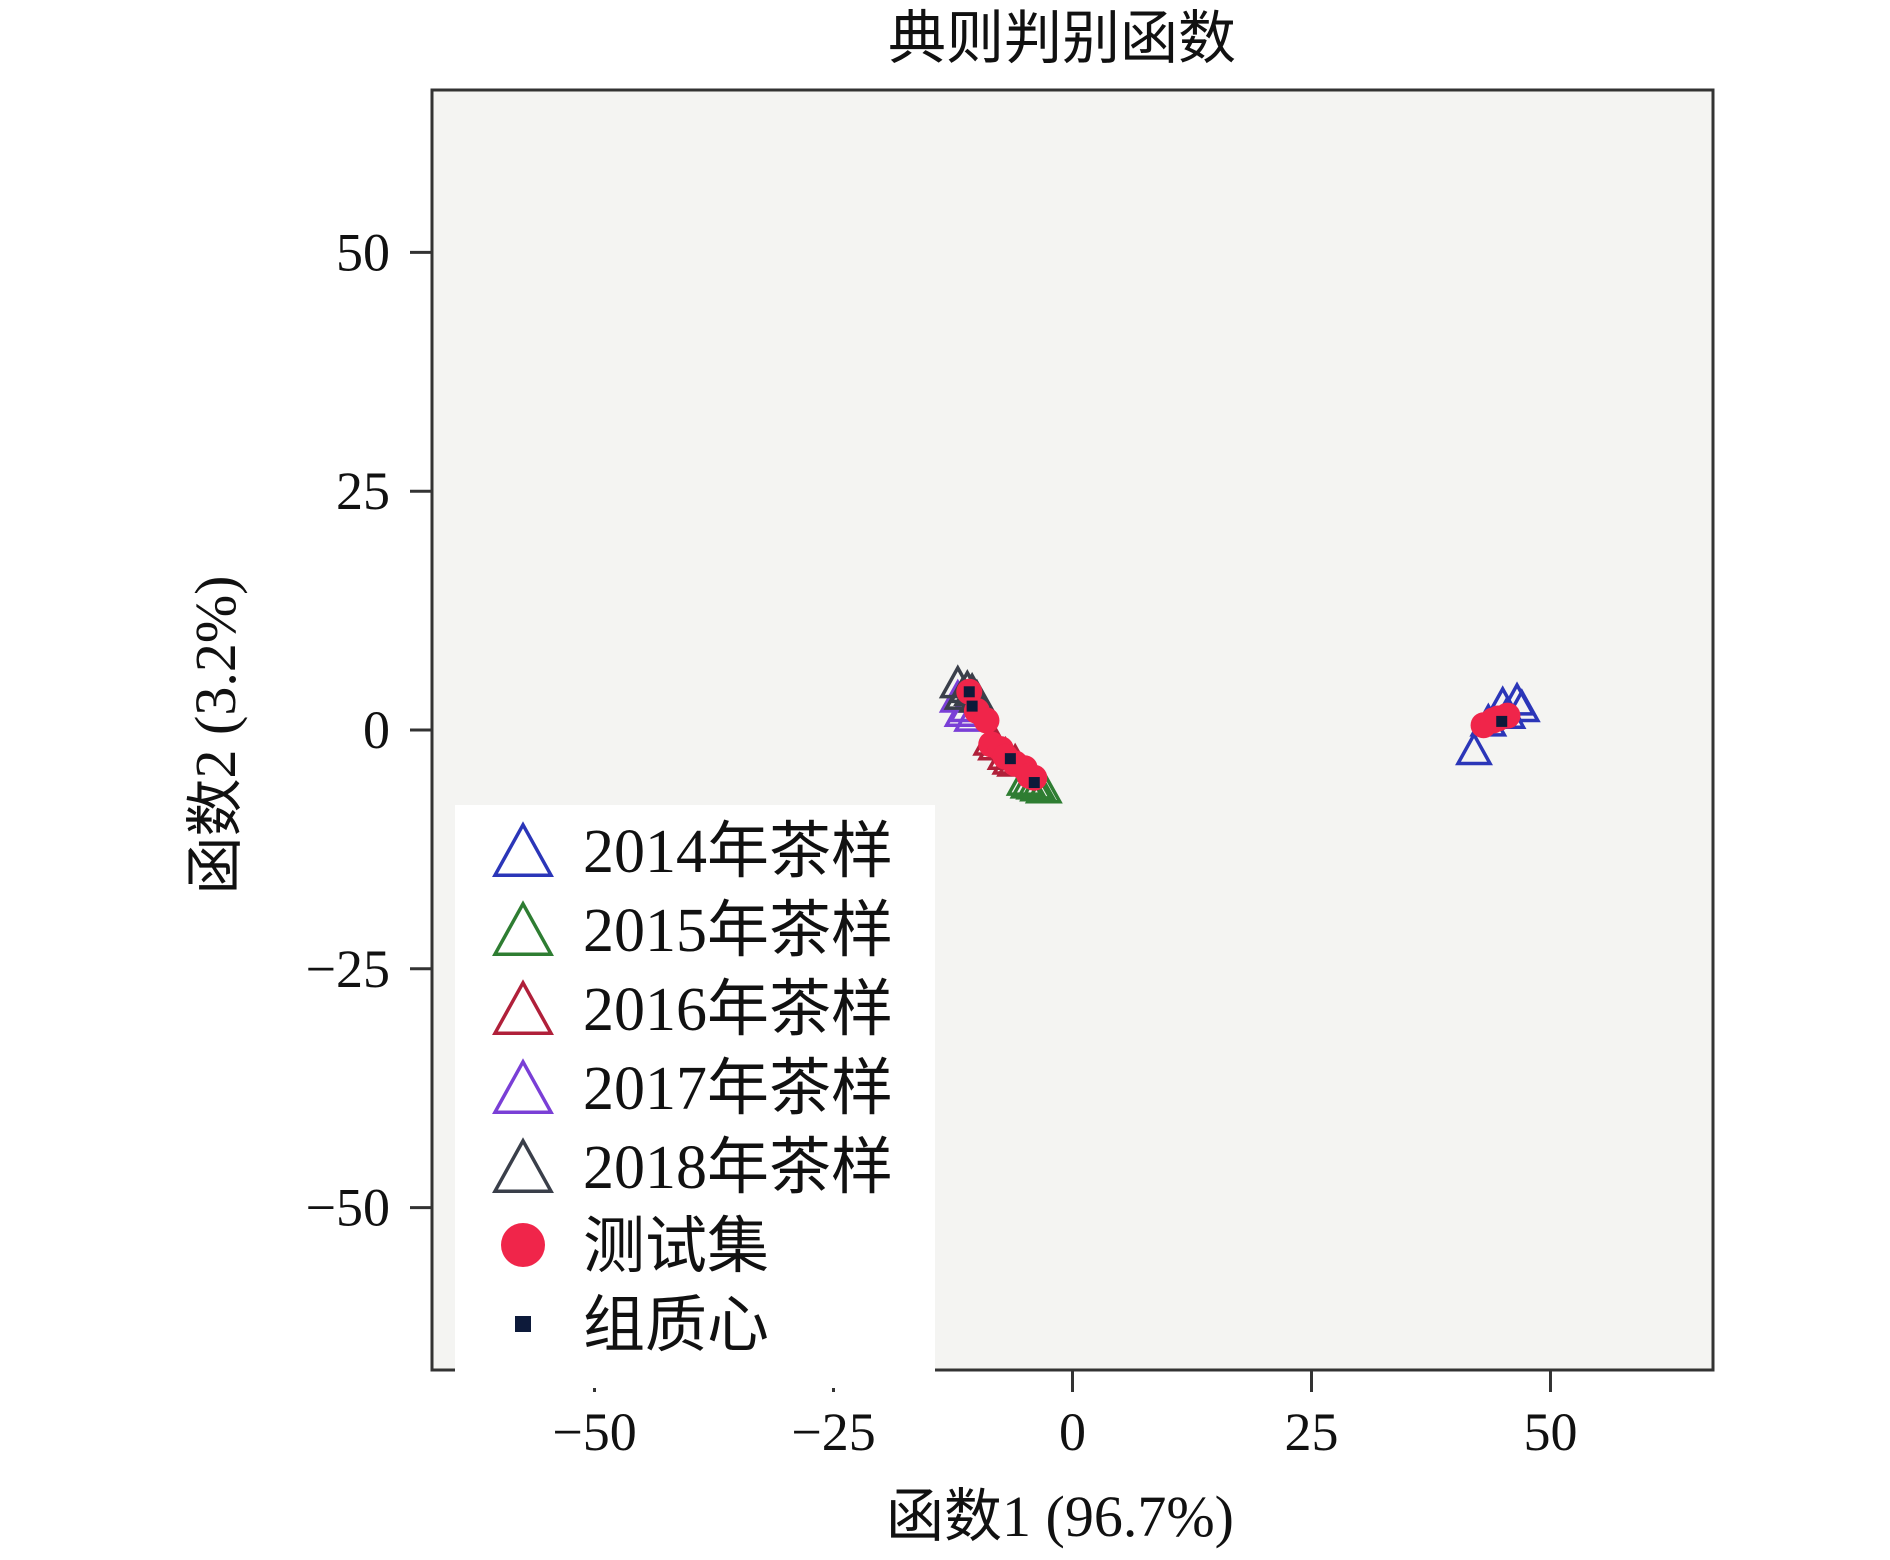 The width and height of the screenshot is (1890, 1560). Describe the element at coordinates (594, 1432) in the screenshot. I see `x-tick-label: −50` at that location.